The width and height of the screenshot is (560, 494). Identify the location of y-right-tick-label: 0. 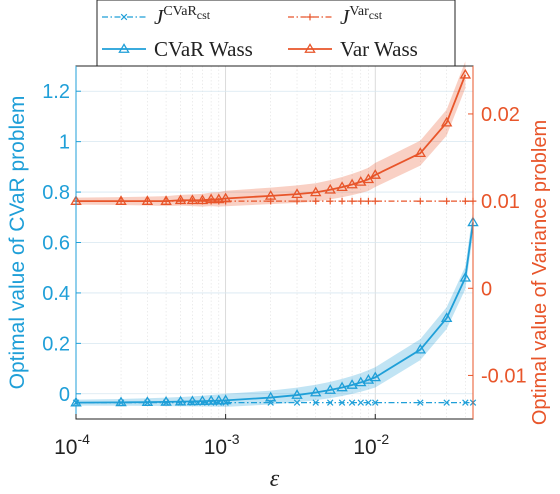
(486, 289).